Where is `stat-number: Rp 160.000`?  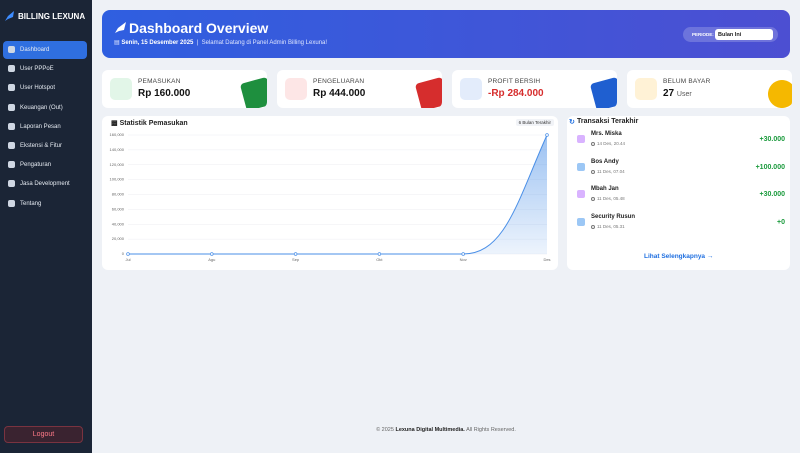
stat-number: Rp 160.000 is located at coordinates (164, 93).